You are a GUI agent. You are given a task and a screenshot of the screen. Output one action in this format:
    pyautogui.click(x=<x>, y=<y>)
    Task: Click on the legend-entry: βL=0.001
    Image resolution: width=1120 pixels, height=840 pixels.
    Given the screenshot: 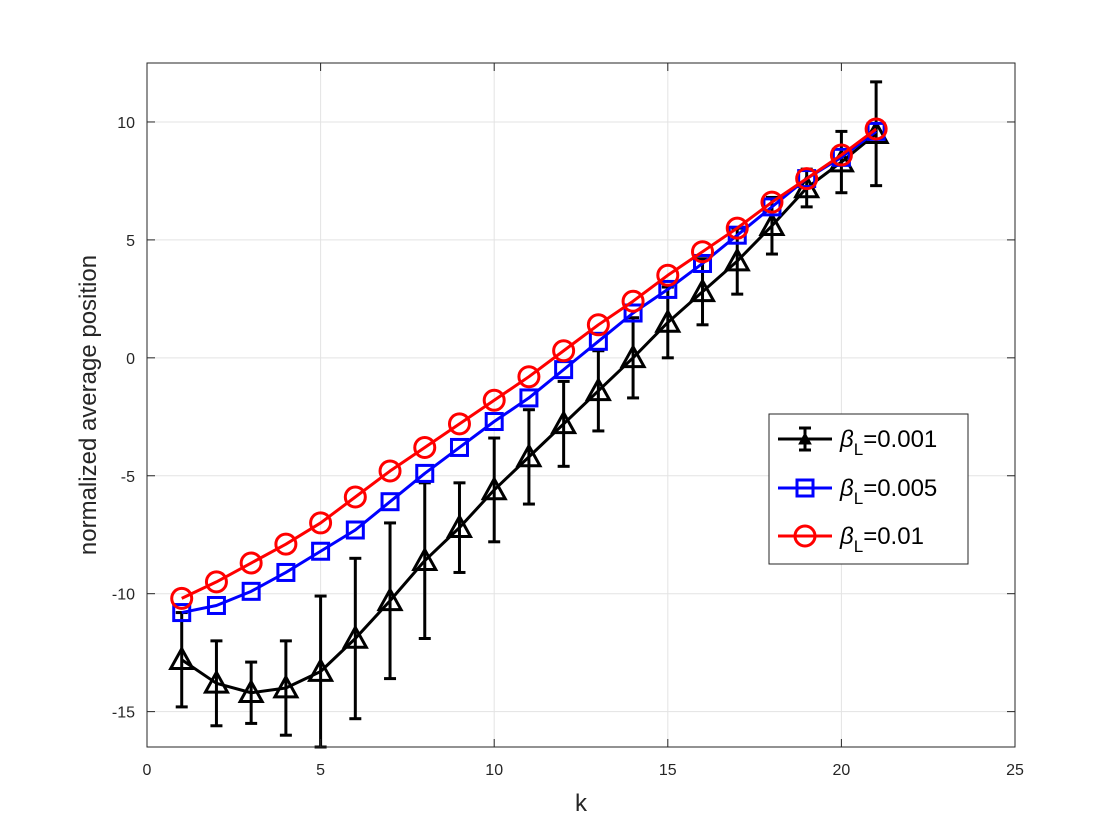 What is the action you would take?
    pyautogui.click(x=857, y=442)
    